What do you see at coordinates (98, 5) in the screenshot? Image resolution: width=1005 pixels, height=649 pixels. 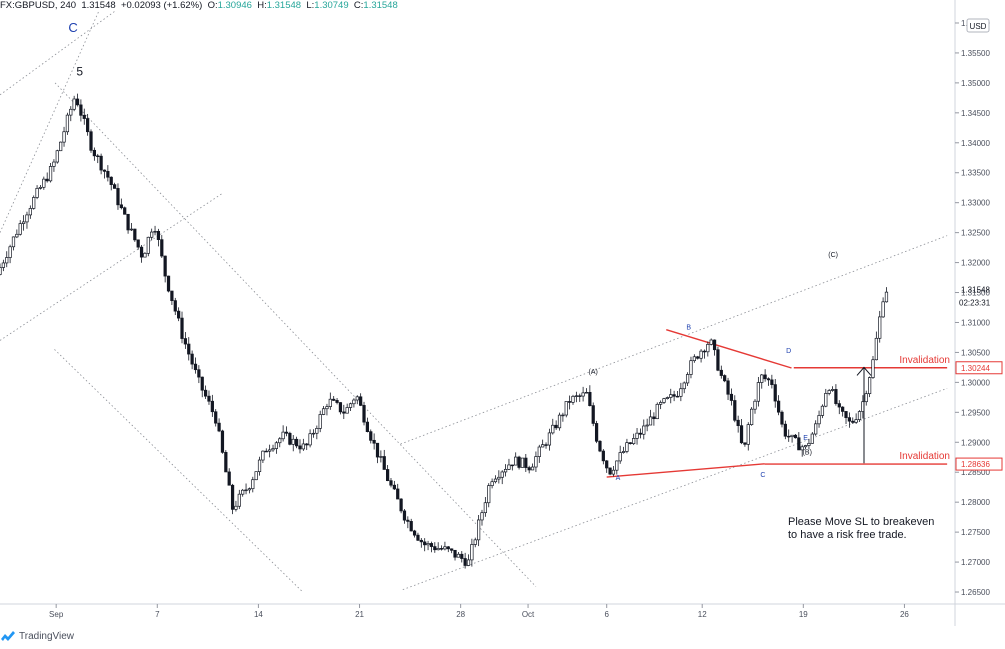 I see `last-price: 1.31548` at bounding box center [98, 5].